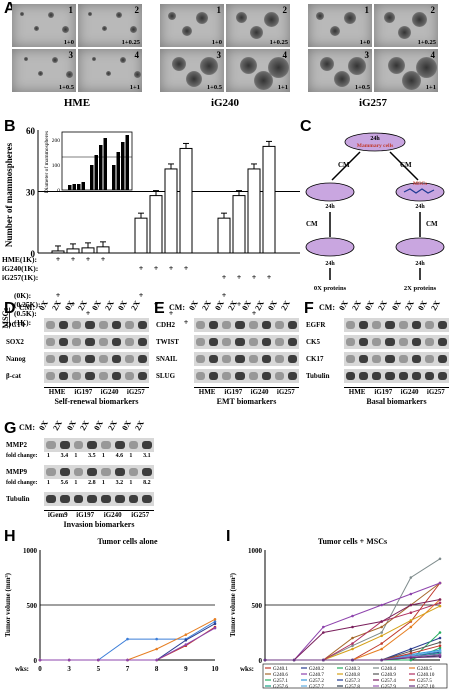 This screenshot has height=696, width=450. I want to click on x-label: wks:, so click(247, 669).